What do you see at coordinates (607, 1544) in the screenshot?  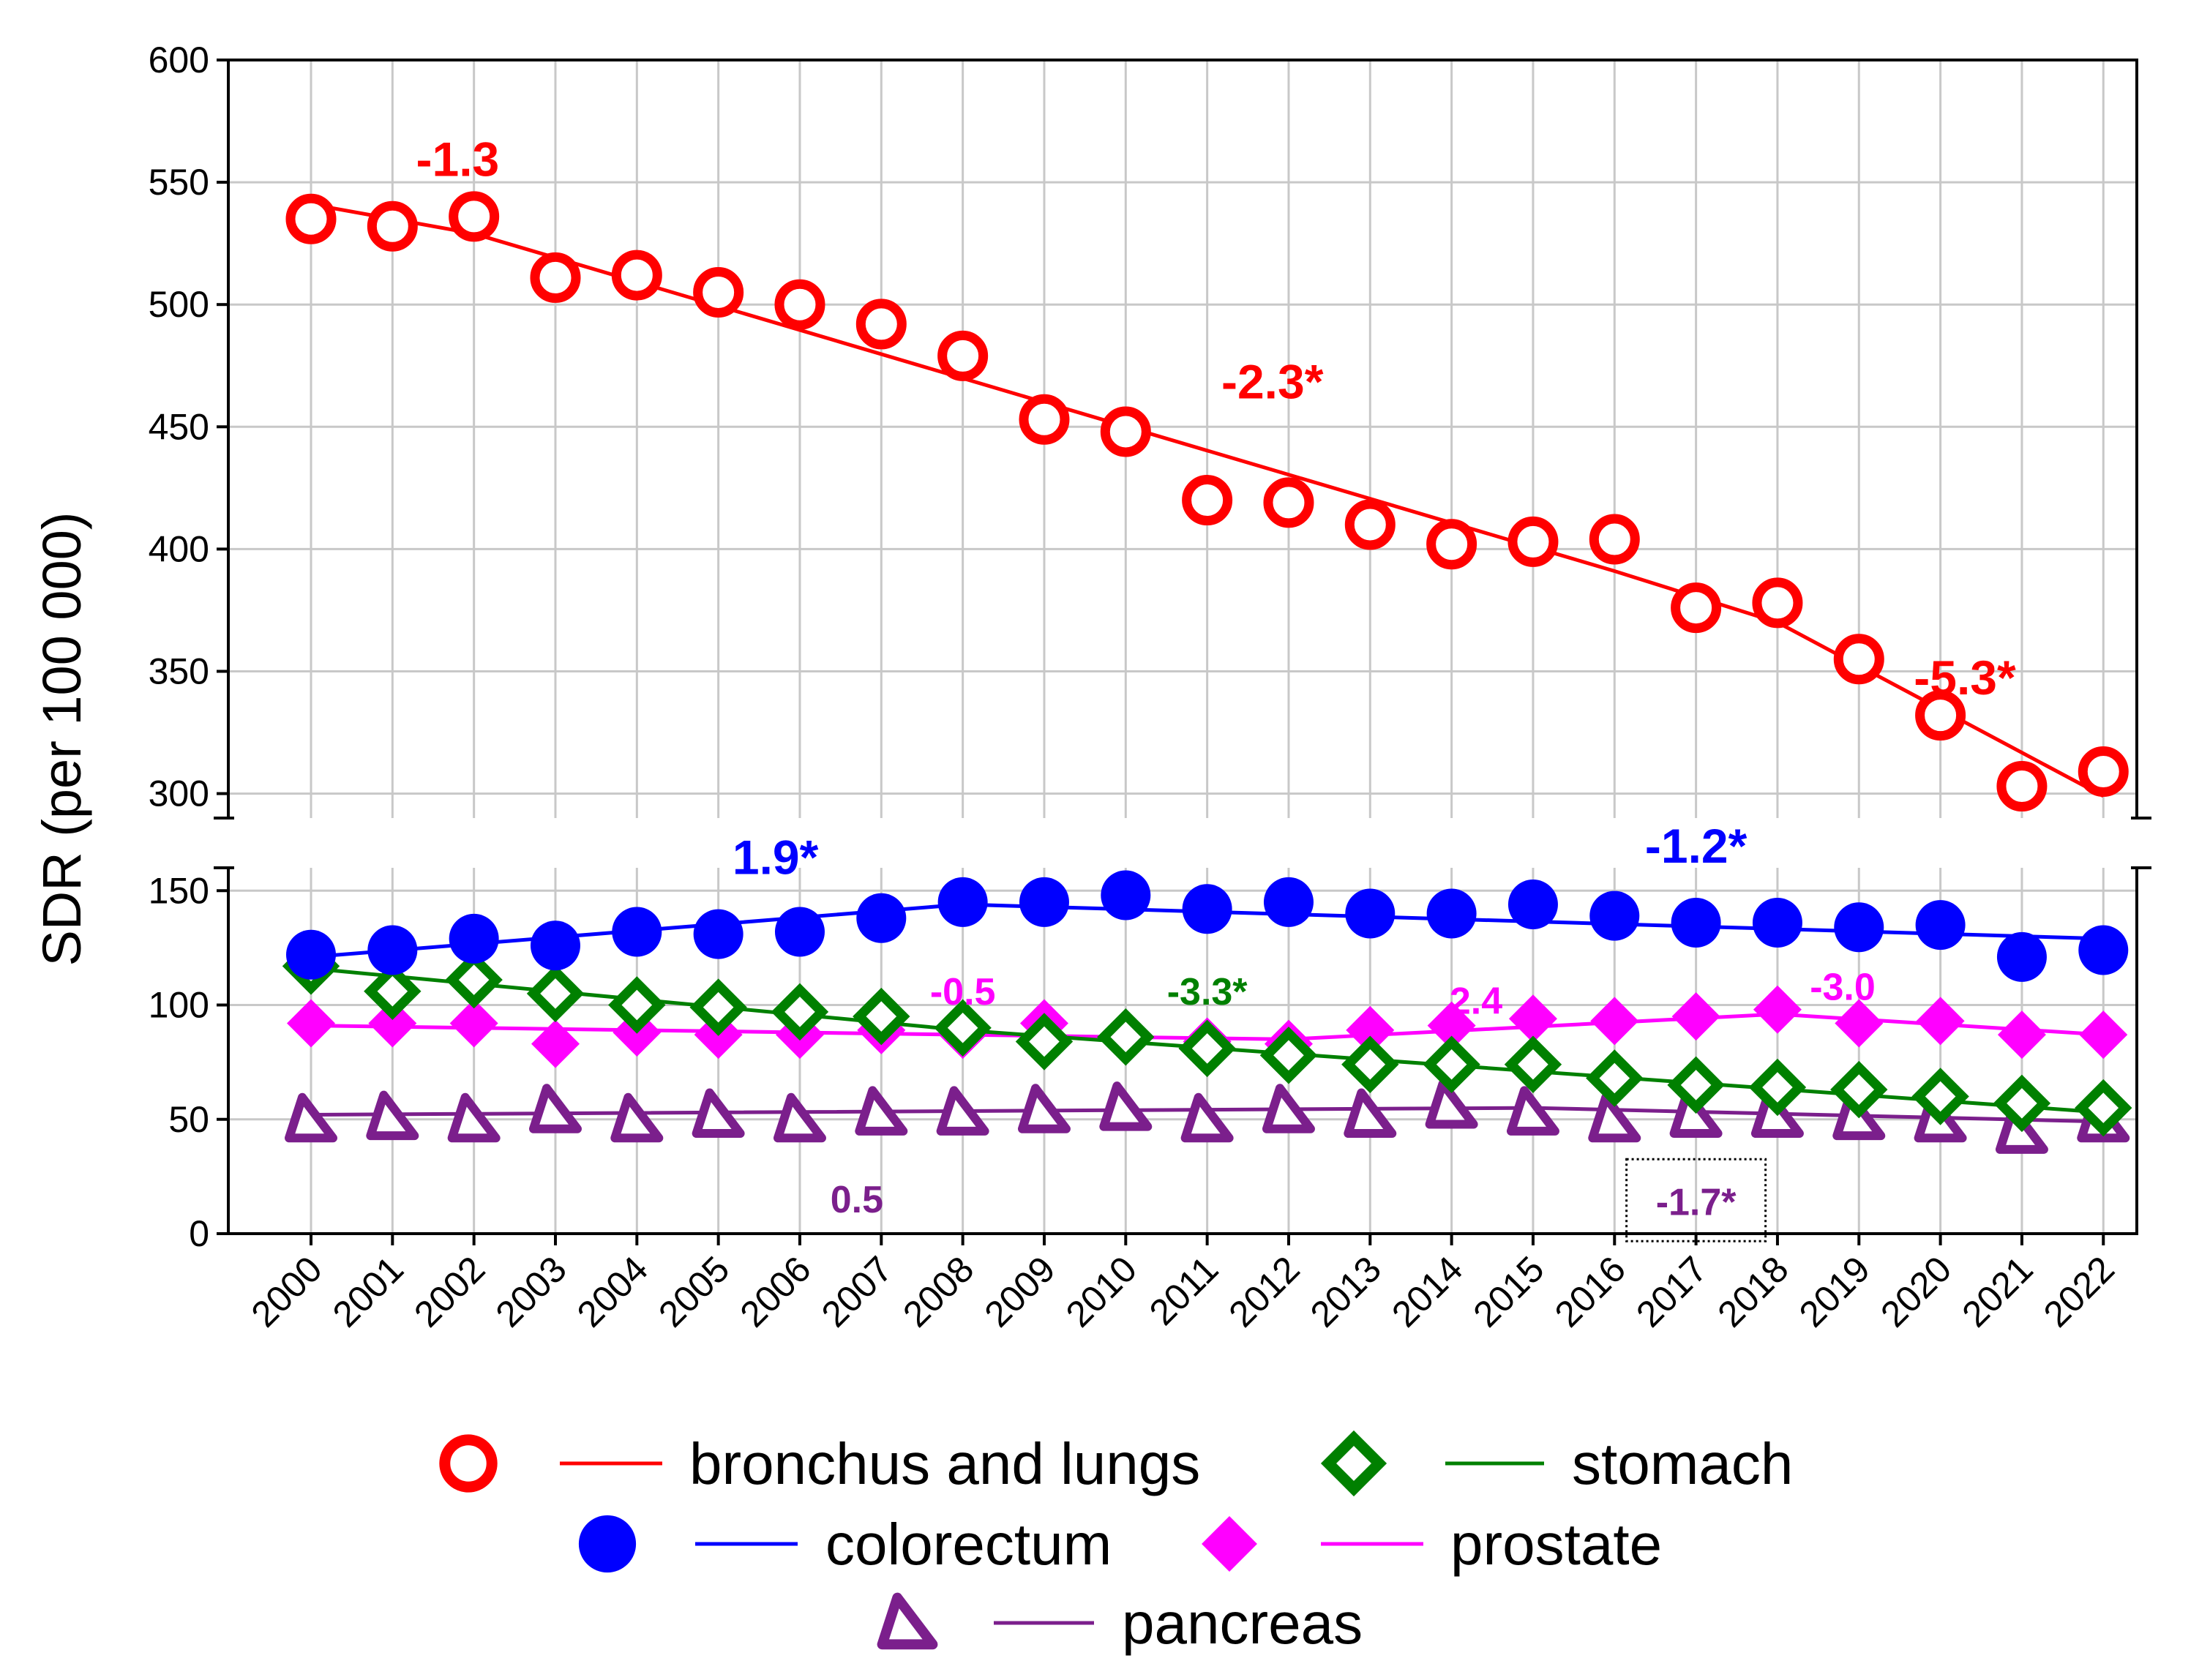 I see `legend-symbol-colorectum` at bounding box center [607, 1544].